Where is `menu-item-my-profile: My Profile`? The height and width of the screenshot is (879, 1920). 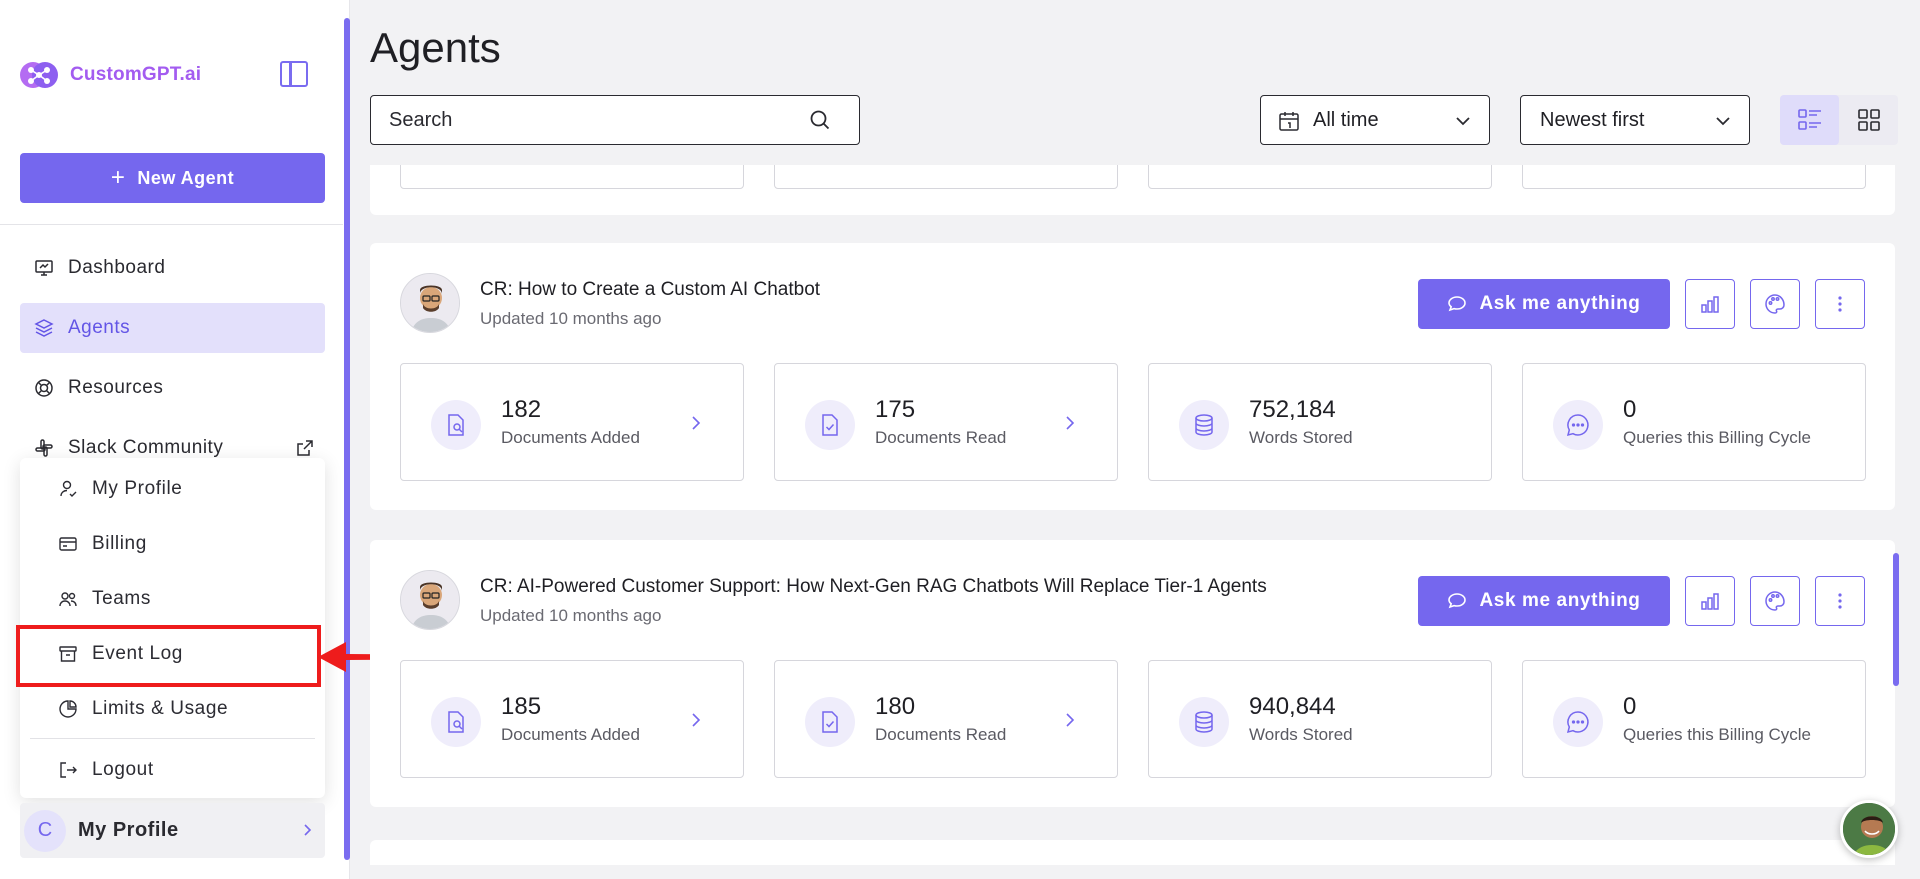
menu-item-my-profile: My Profile is located at coordinates (172, 489).